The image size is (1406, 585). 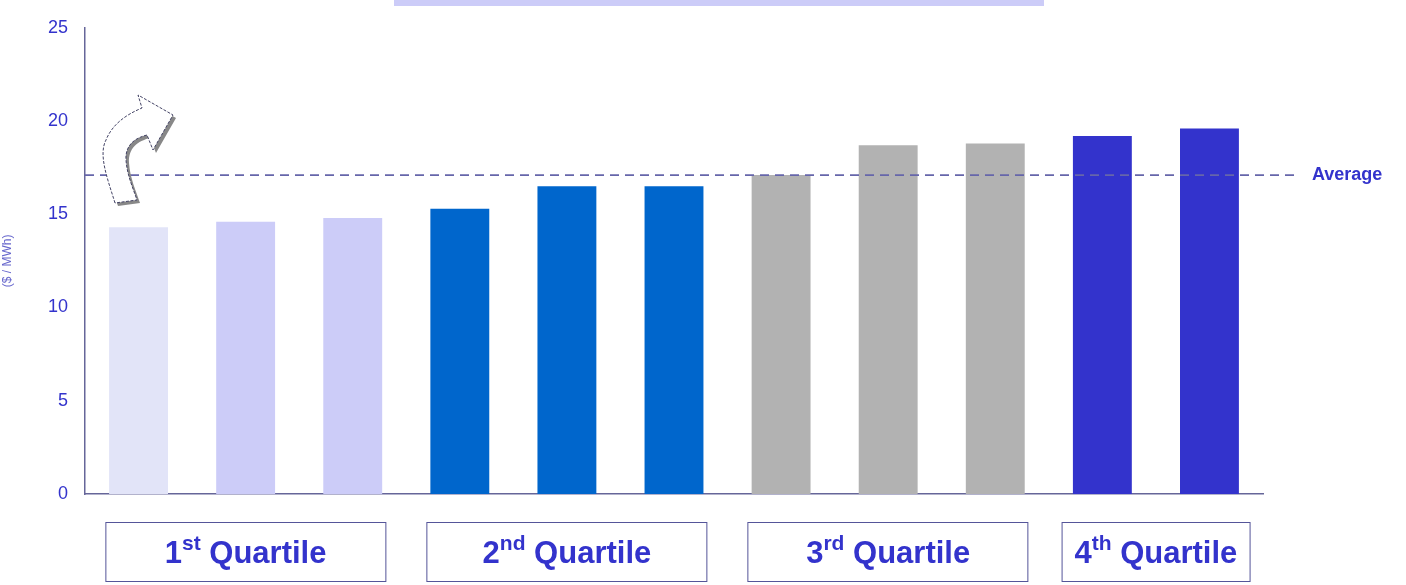 I want to click on y-tick-label: 10, so click(x=57, y=306).